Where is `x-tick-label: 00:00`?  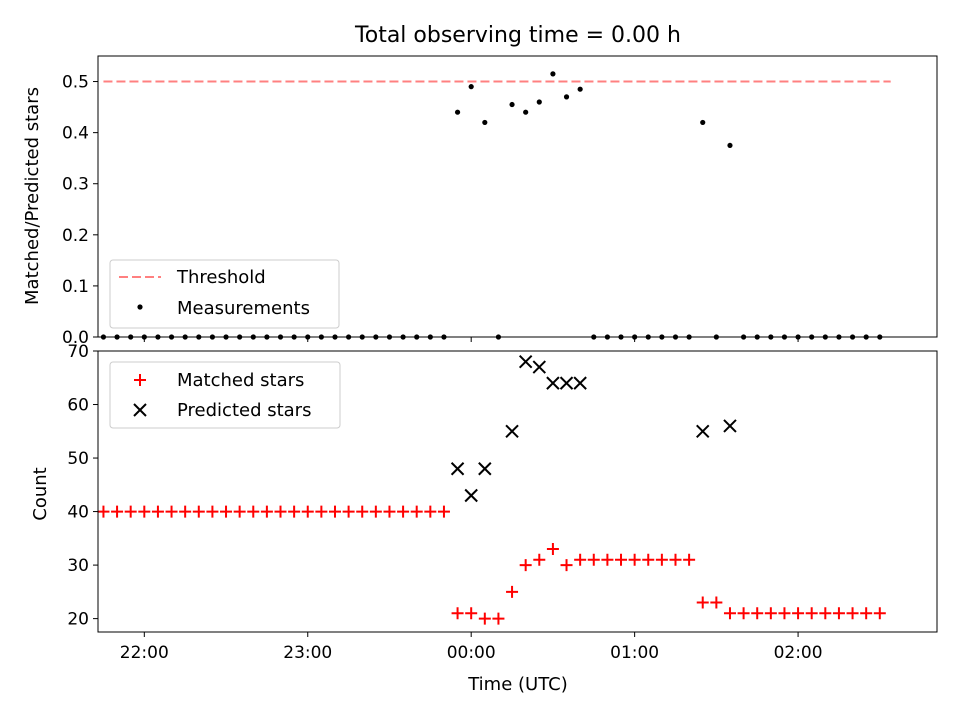
x-tick-label: 00:00 is located at coordinates (471, 653).